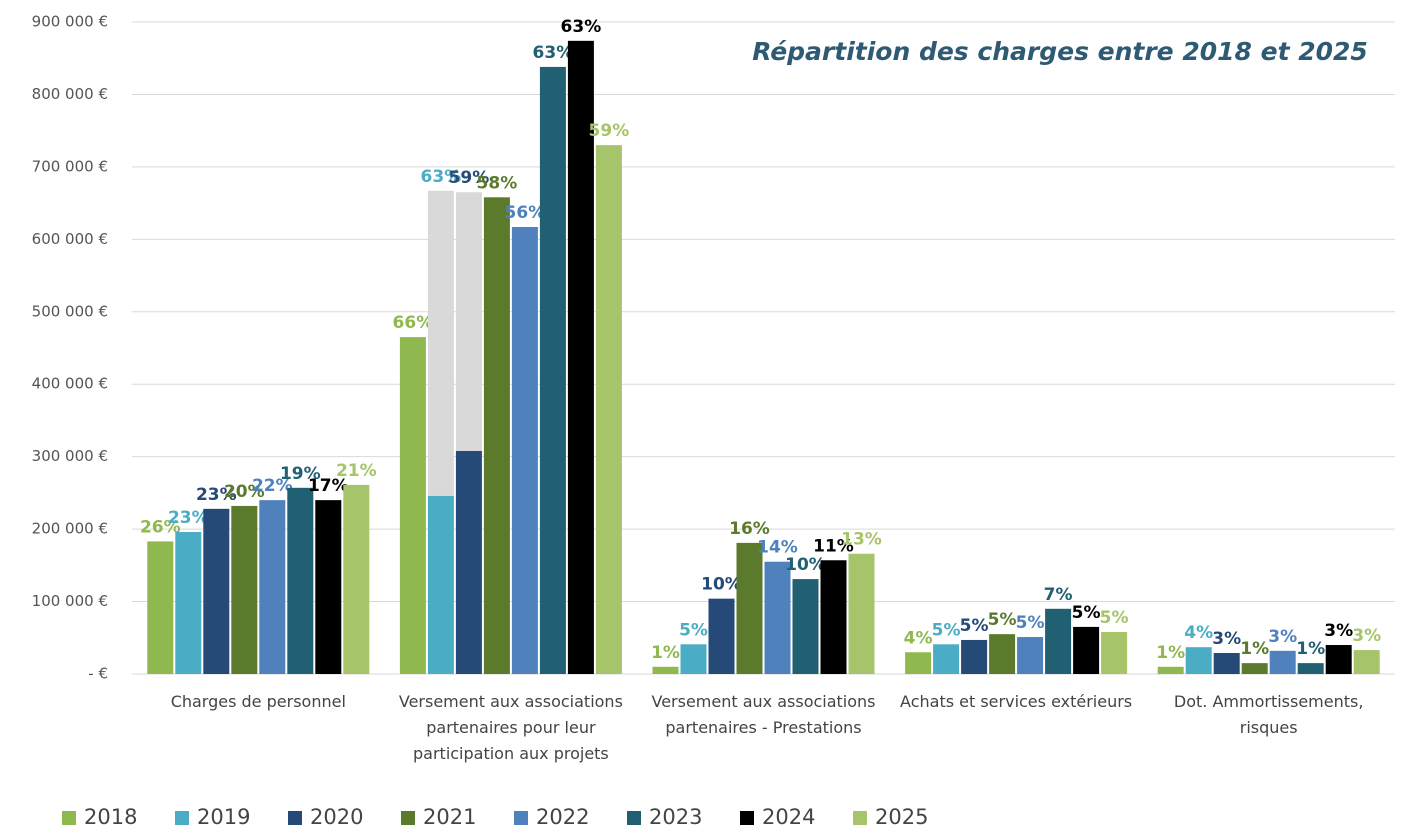  I want to click on legend-label: 2025, so click(901, 817).